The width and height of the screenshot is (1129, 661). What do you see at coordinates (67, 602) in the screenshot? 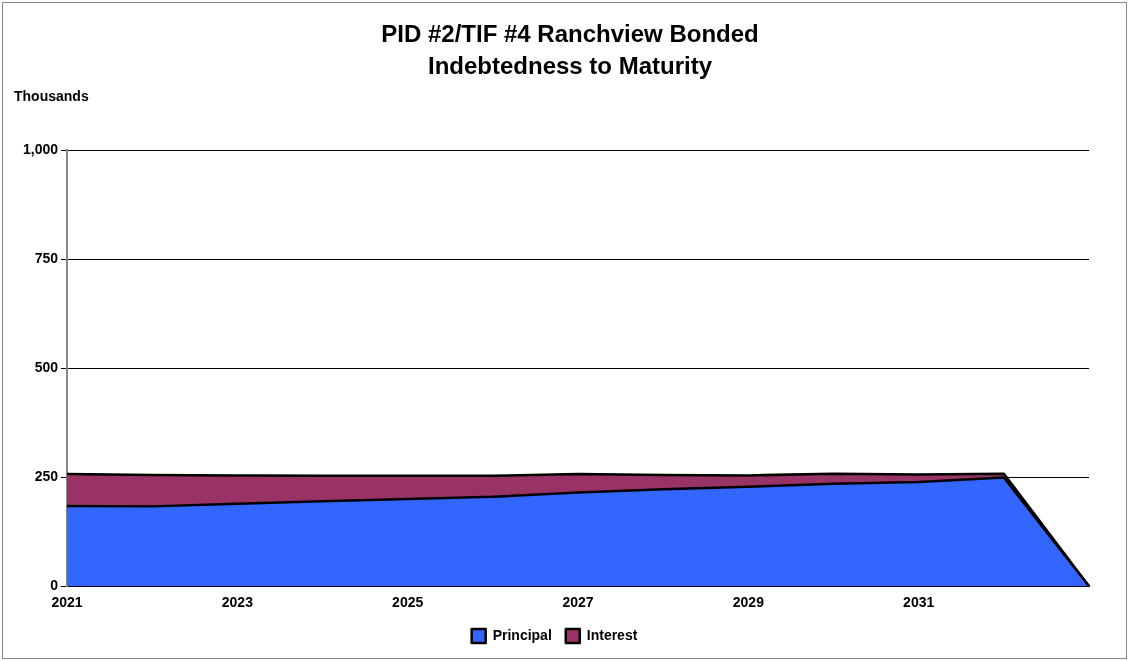
I see `x-tick-label: 2021` at bounding box center [67, 602].